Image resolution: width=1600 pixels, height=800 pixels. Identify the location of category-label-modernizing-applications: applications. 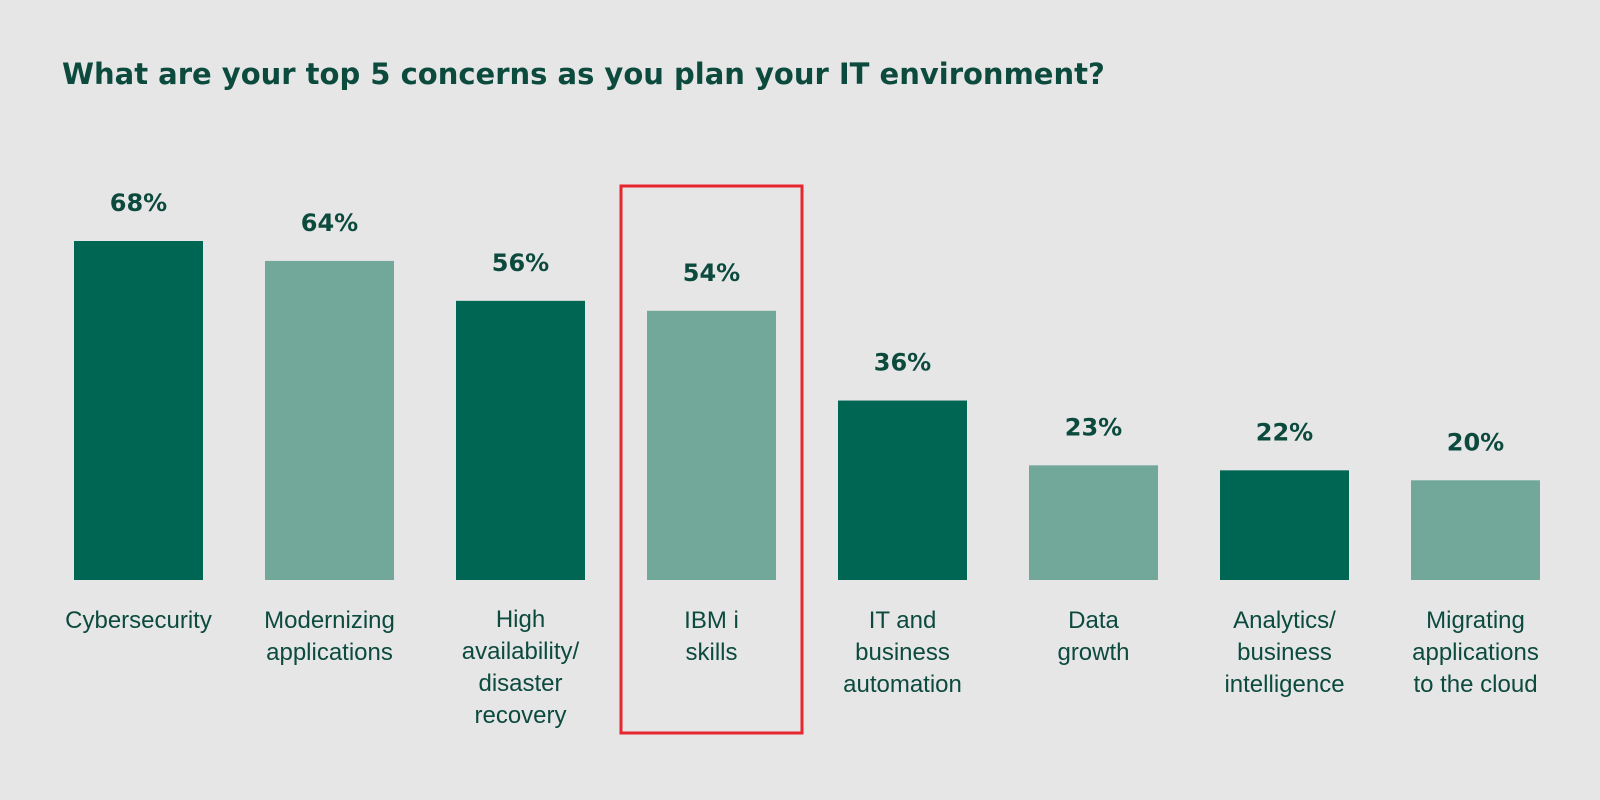
(329, 652).